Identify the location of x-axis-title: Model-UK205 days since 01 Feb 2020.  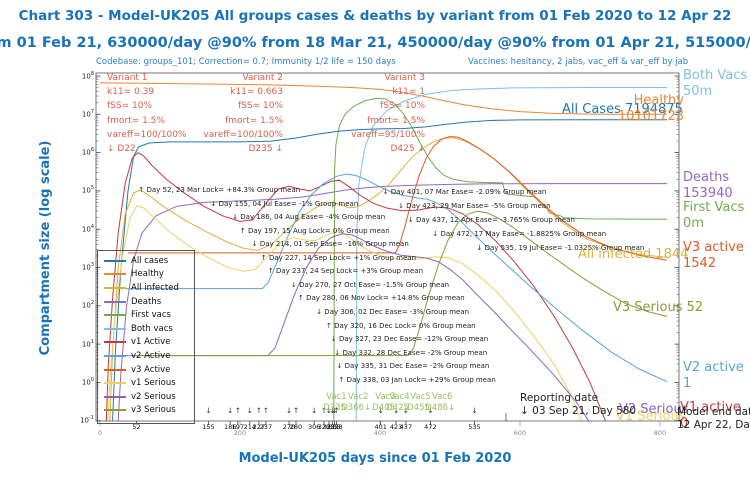
(375, 458).